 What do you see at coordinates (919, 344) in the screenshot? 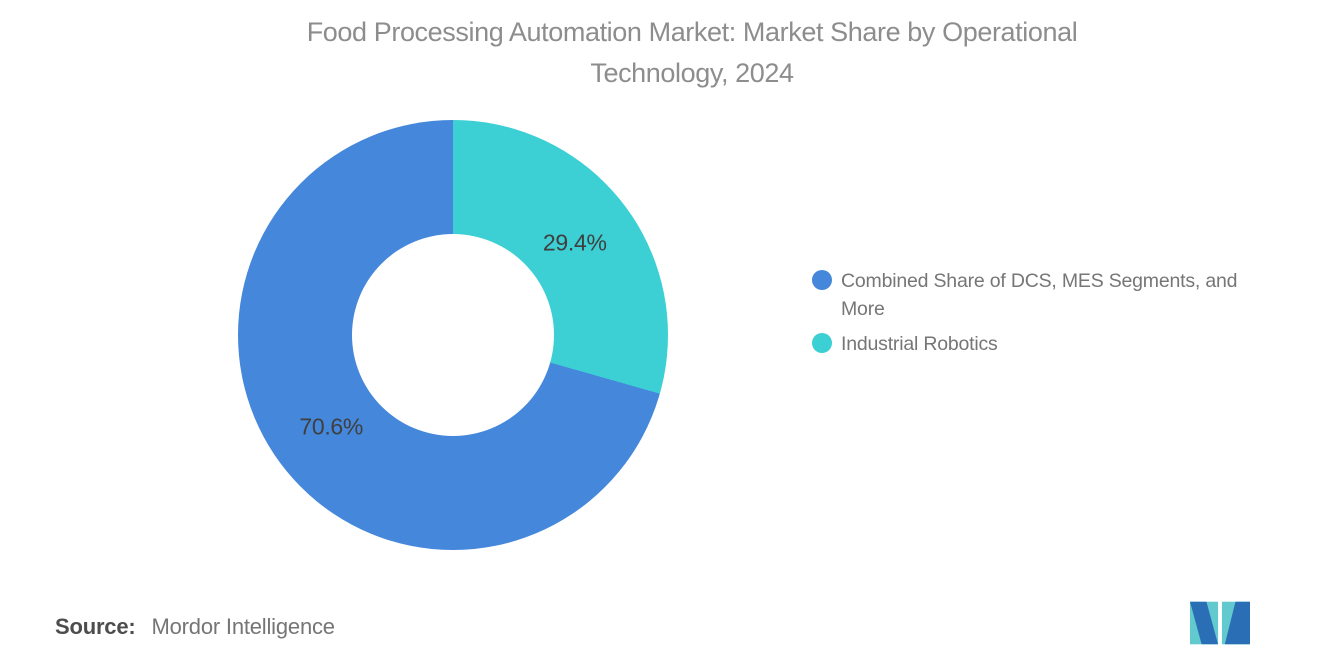
I see `legend-item-label: Industrial Robotics` at bounding box center [919, 344].